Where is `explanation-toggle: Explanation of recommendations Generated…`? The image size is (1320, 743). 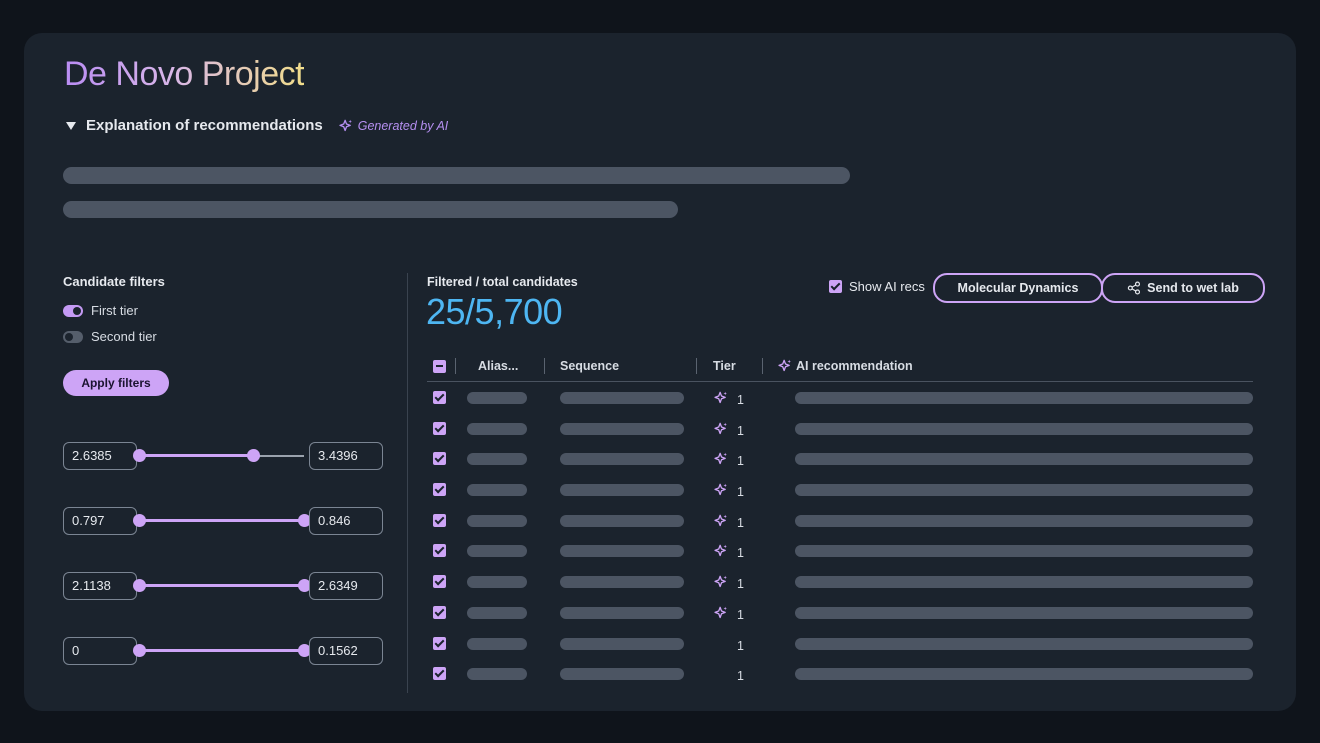 explanation-toggle: Explanation of recommendations Generated… is located at coordinates (257, 125).